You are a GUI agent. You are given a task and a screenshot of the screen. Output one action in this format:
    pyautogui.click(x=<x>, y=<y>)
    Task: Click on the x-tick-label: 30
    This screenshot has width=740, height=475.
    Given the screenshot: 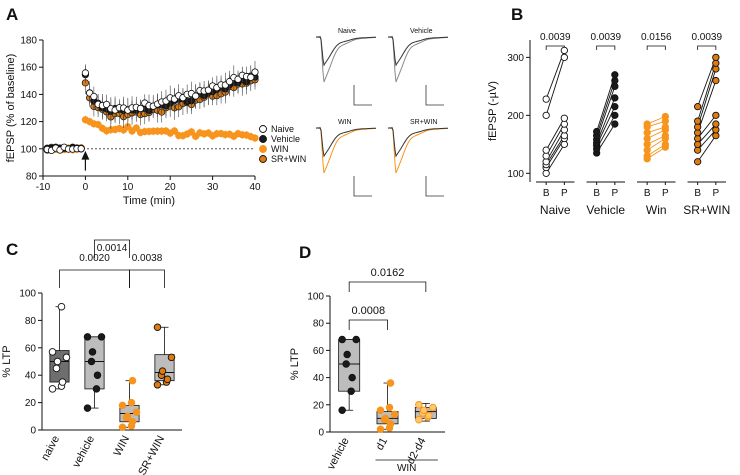 What is the action you would take?
    pyautogui.click(x=213, y=187)
    